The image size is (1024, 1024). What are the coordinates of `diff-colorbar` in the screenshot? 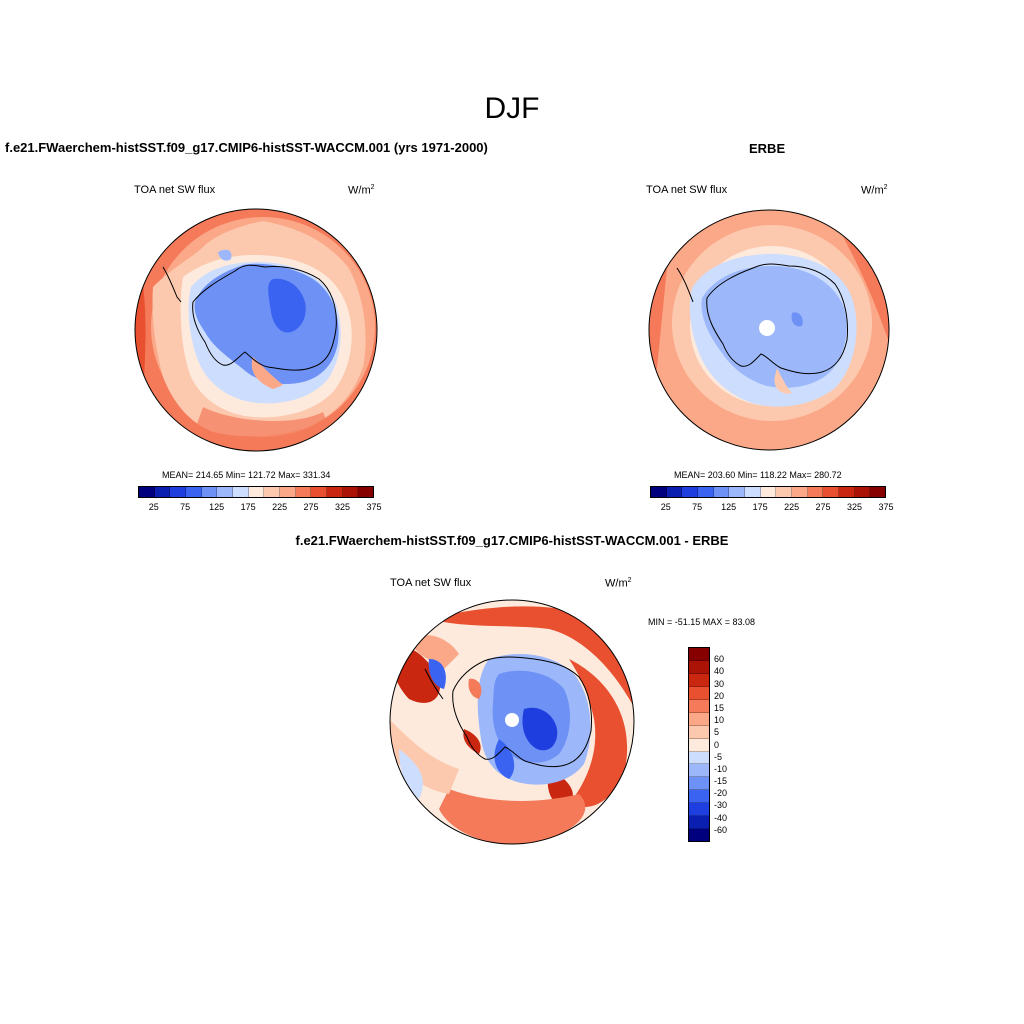 It's located at (699, 744).